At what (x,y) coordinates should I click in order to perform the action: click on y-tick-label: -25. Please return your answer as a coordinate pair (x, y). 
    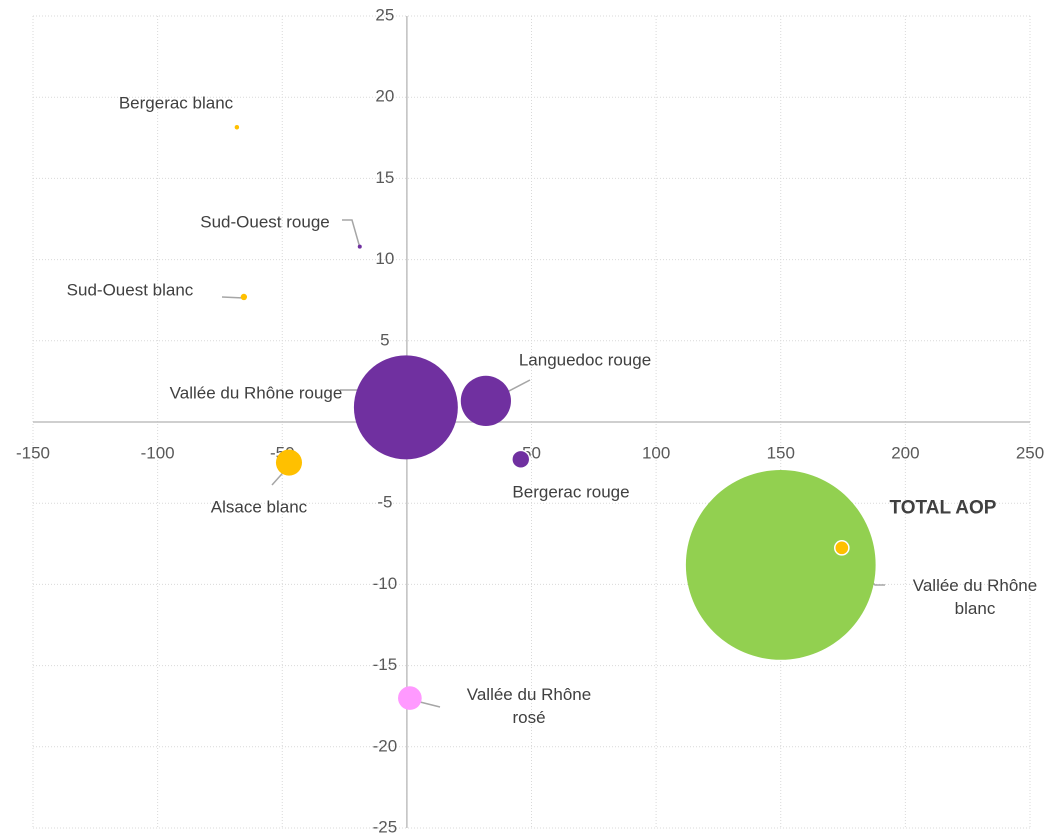
    Looking at the image, I should click on (385, 826).